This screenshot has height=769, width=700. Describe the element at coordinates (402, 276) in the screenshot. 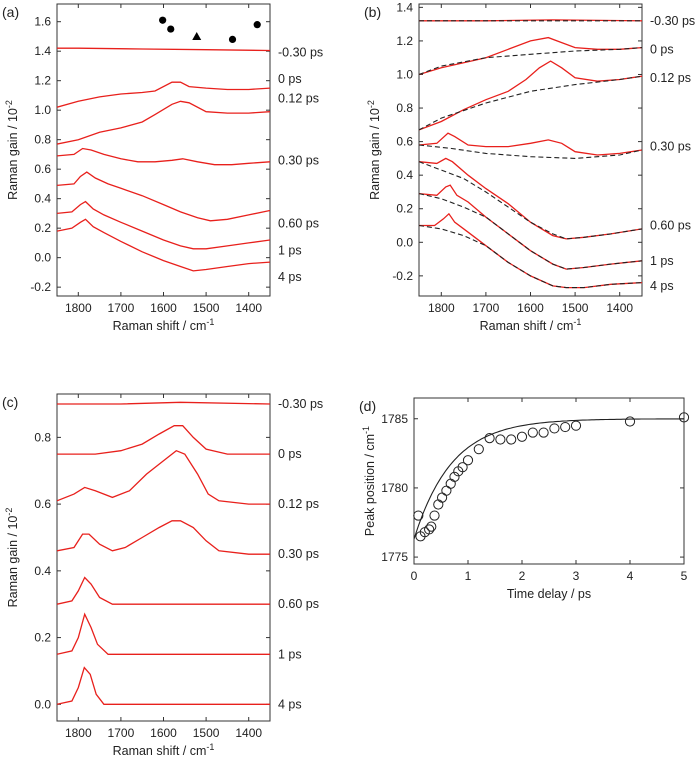

I see `y-tick-label: -0.2` at that location.